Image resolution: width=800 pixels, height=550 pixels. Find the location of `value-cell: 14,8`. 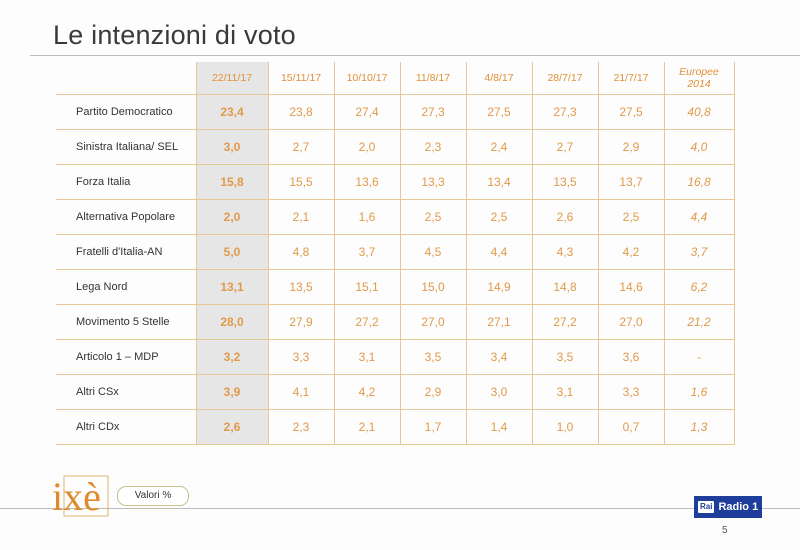

value-cell: 14,8 is located at coordinates (565, 287).